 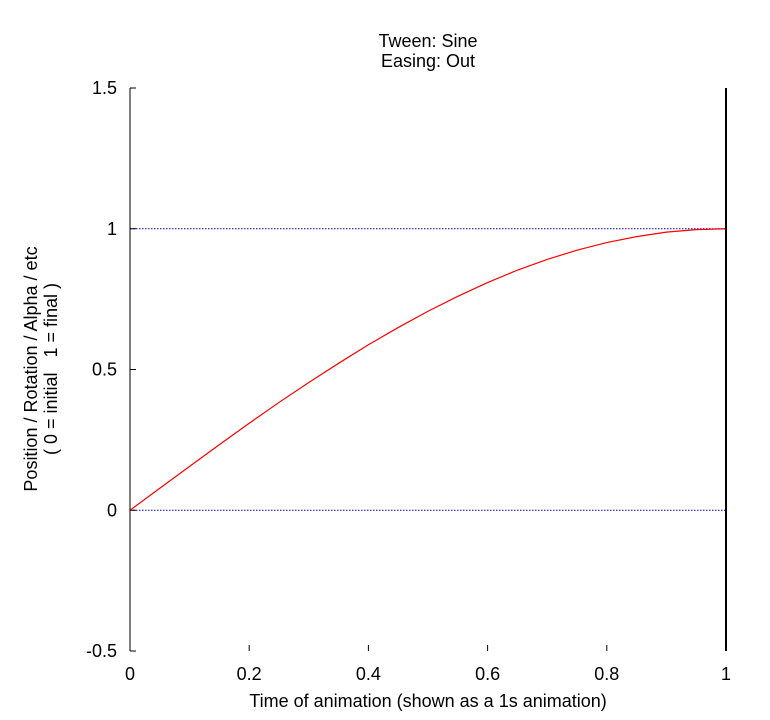 What do you see at coordinates (112, 229) in the screenshot?
I see `y-tick-label: 1` at bounding box center [112, 229].